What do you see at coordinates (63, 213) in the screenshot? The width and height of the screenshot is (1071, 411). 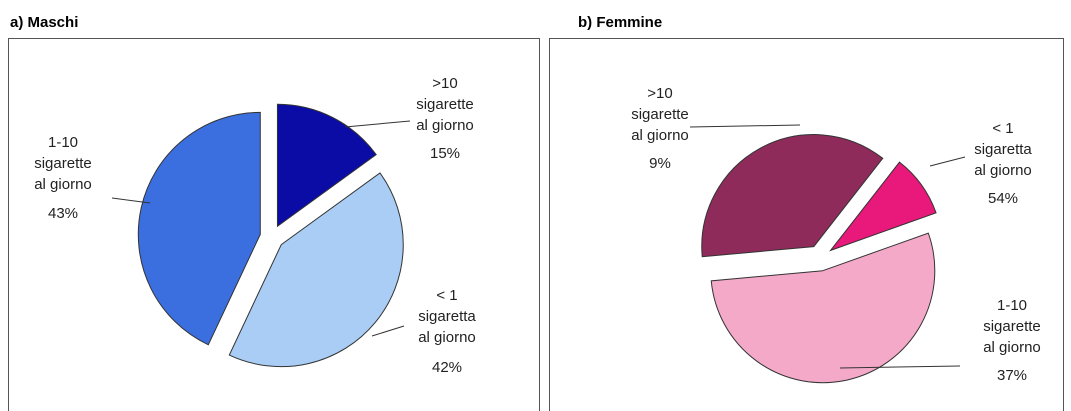 I see `value-label: 43%` at bounding box center [63, 213].